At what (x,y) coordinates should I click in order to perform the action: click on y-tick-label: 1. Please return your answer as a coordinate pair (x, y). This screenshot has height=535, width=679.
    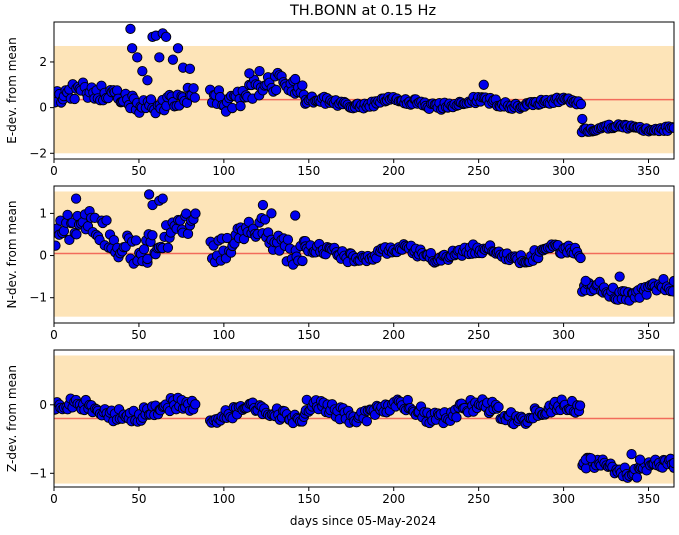
    Looking at the image, I should click on (43, 213).